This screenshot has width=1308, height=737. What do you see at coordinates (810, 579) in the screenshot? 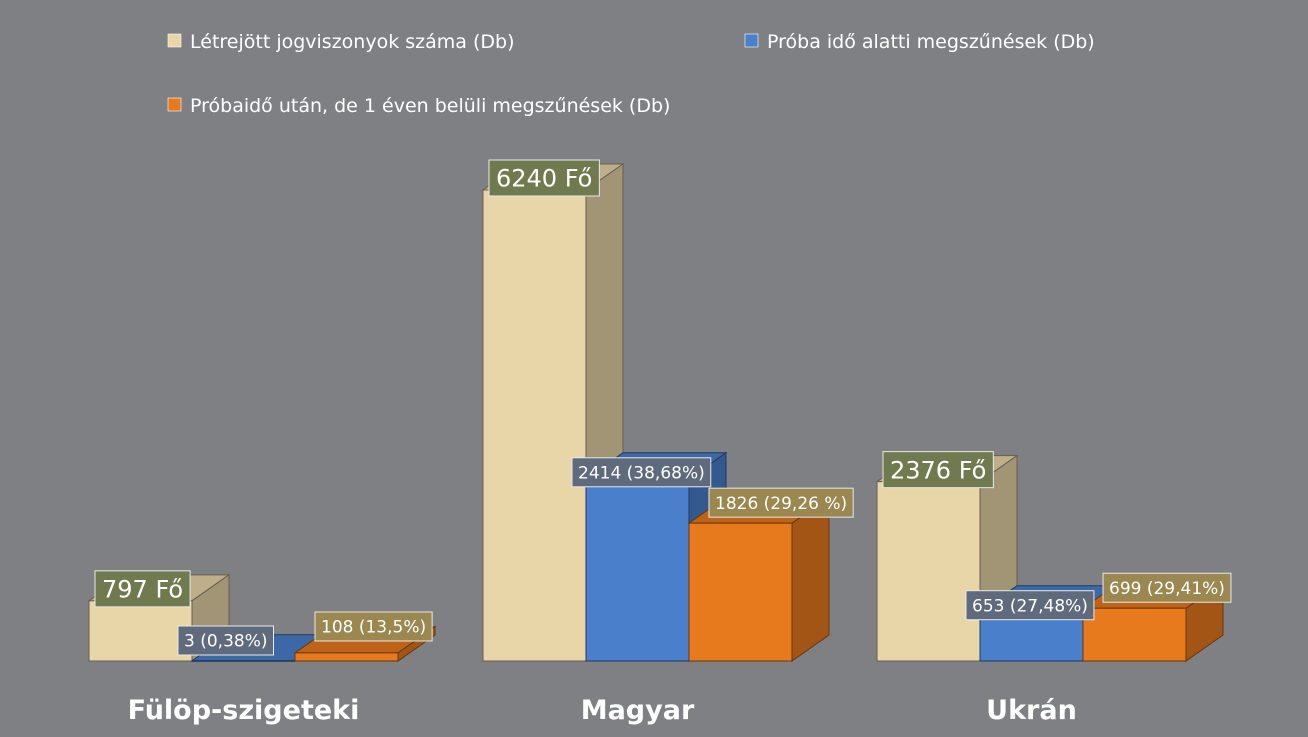
I see `bar-side-face` at bounding box center [810, 579].